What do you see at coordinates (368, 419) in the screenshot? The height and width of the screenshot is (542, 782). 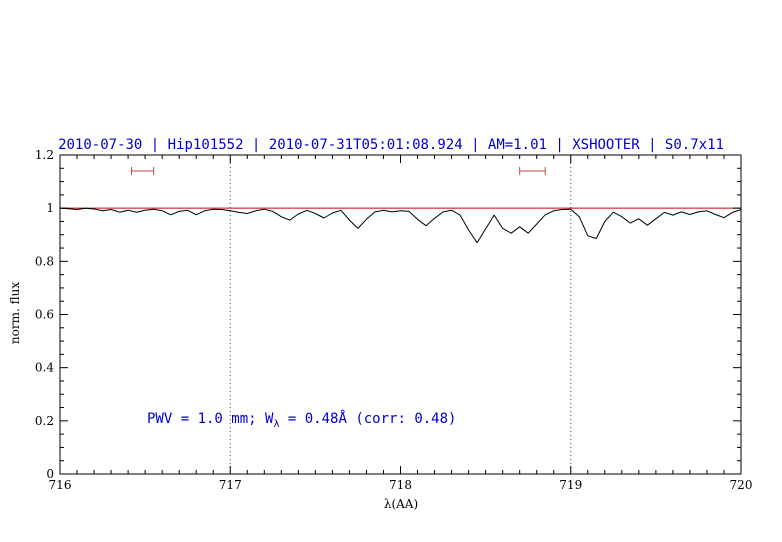 I see `pwv-annotation-post: = 0.48Å (corr: 0.48)` at bounding box center [368, 419].